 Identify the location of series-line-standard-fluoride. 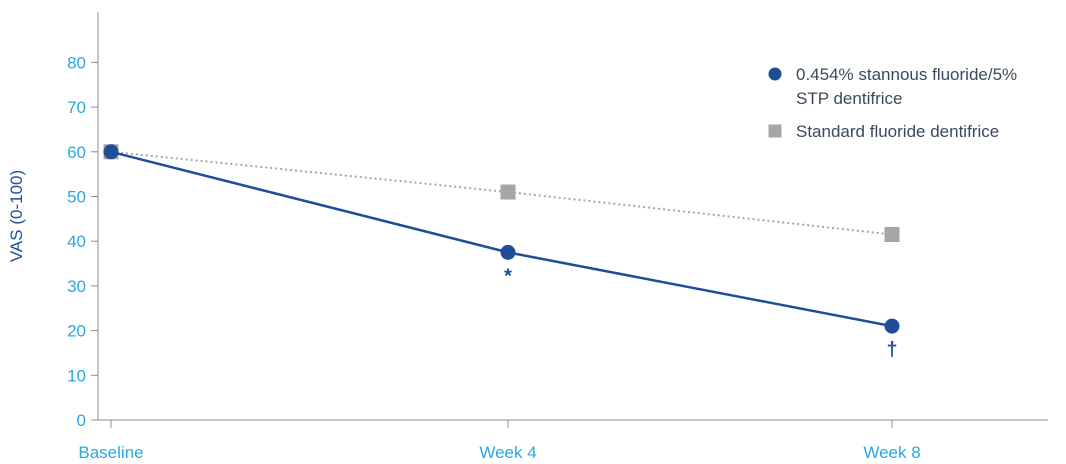
(501, 193).